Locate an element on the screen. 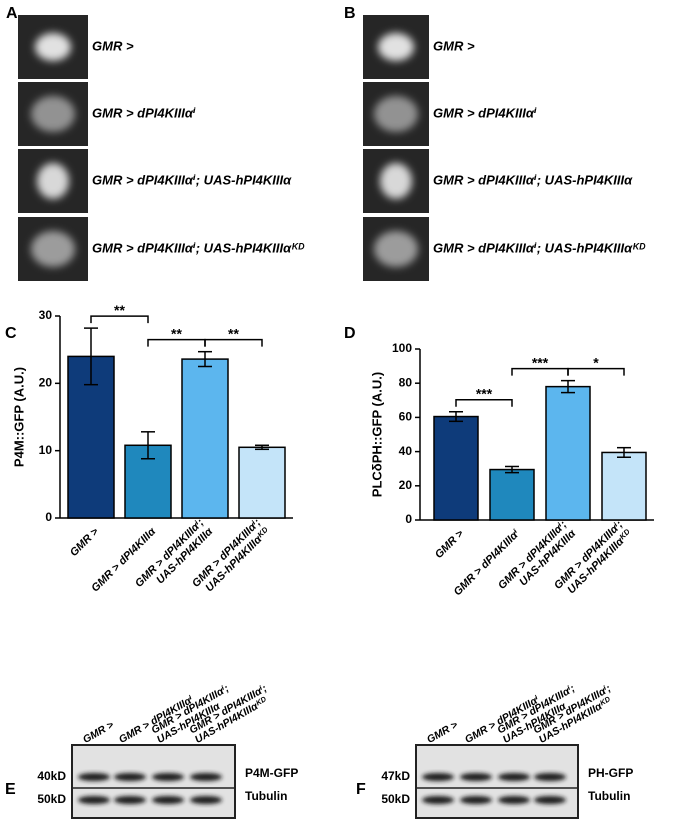 The image size is (674, 830). panel-label: D is located at coordinates (350, 333).